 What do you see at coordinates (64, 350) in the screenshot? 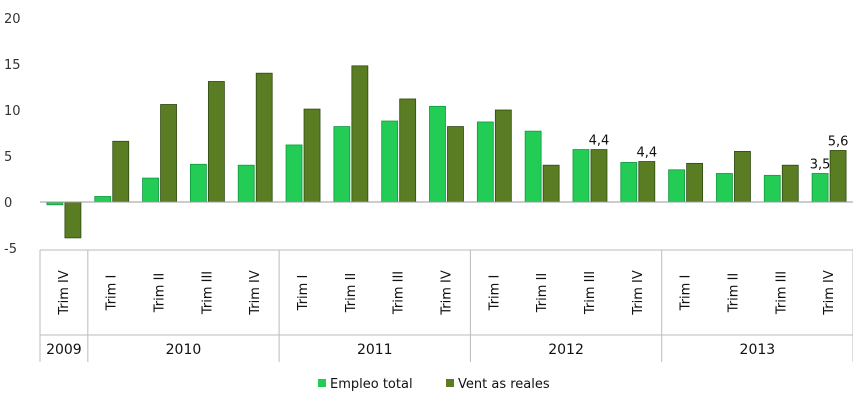
I see `year-label: 2009` at bounding box center [64, 350].